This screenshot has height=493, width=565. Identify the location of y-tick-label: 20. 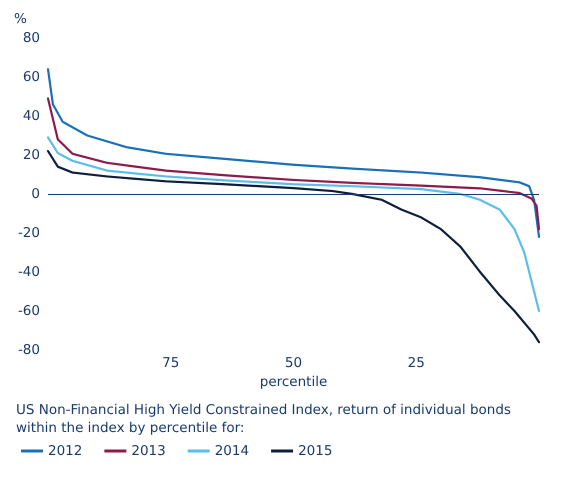
(31, 155).